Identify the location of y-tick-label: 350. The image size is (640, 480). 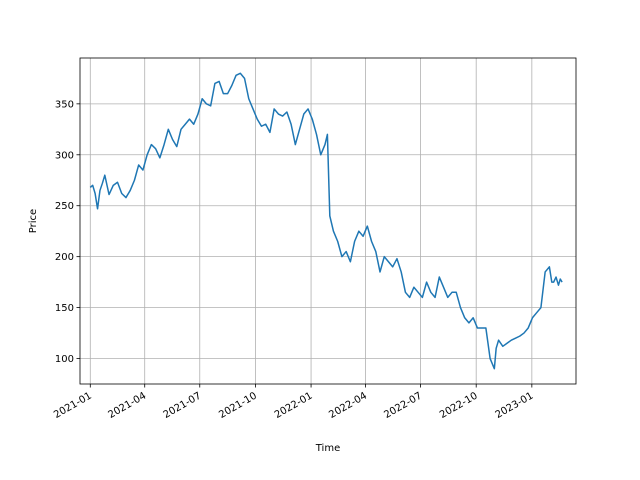
(64, 104).